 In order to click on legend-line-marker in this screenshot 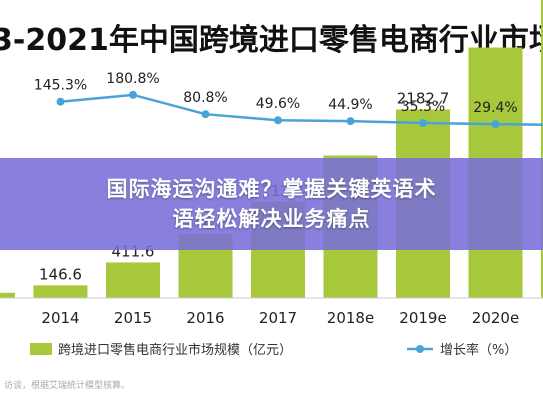, I will do `click(420, 349)`.